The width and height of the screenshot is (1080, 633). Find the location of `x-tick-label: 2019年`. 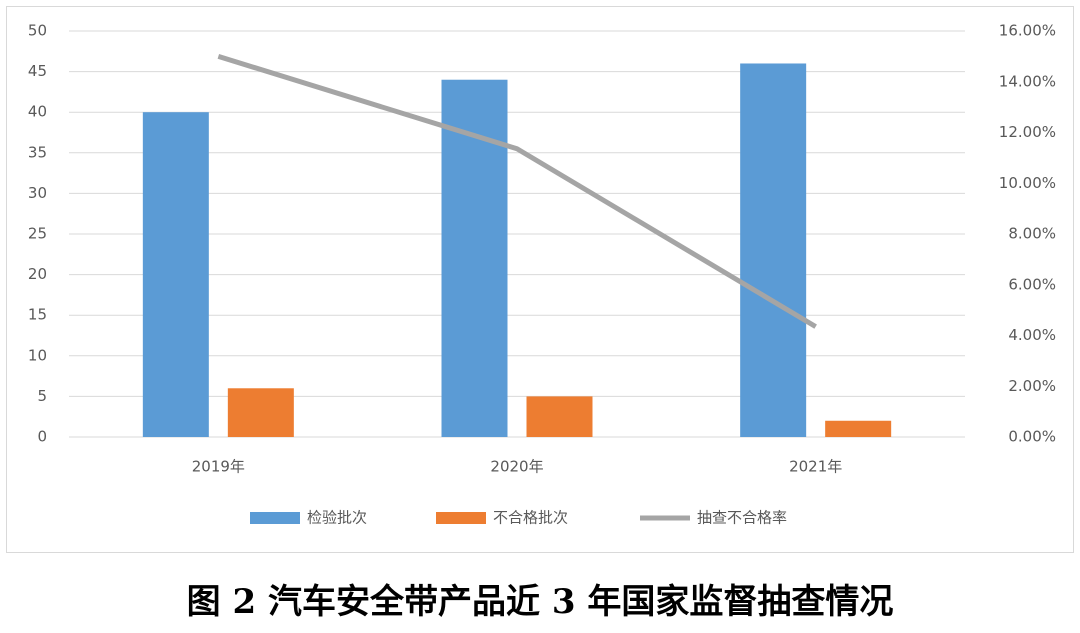

x-tick-label: 2019年 is located at coordinates (218, 467).